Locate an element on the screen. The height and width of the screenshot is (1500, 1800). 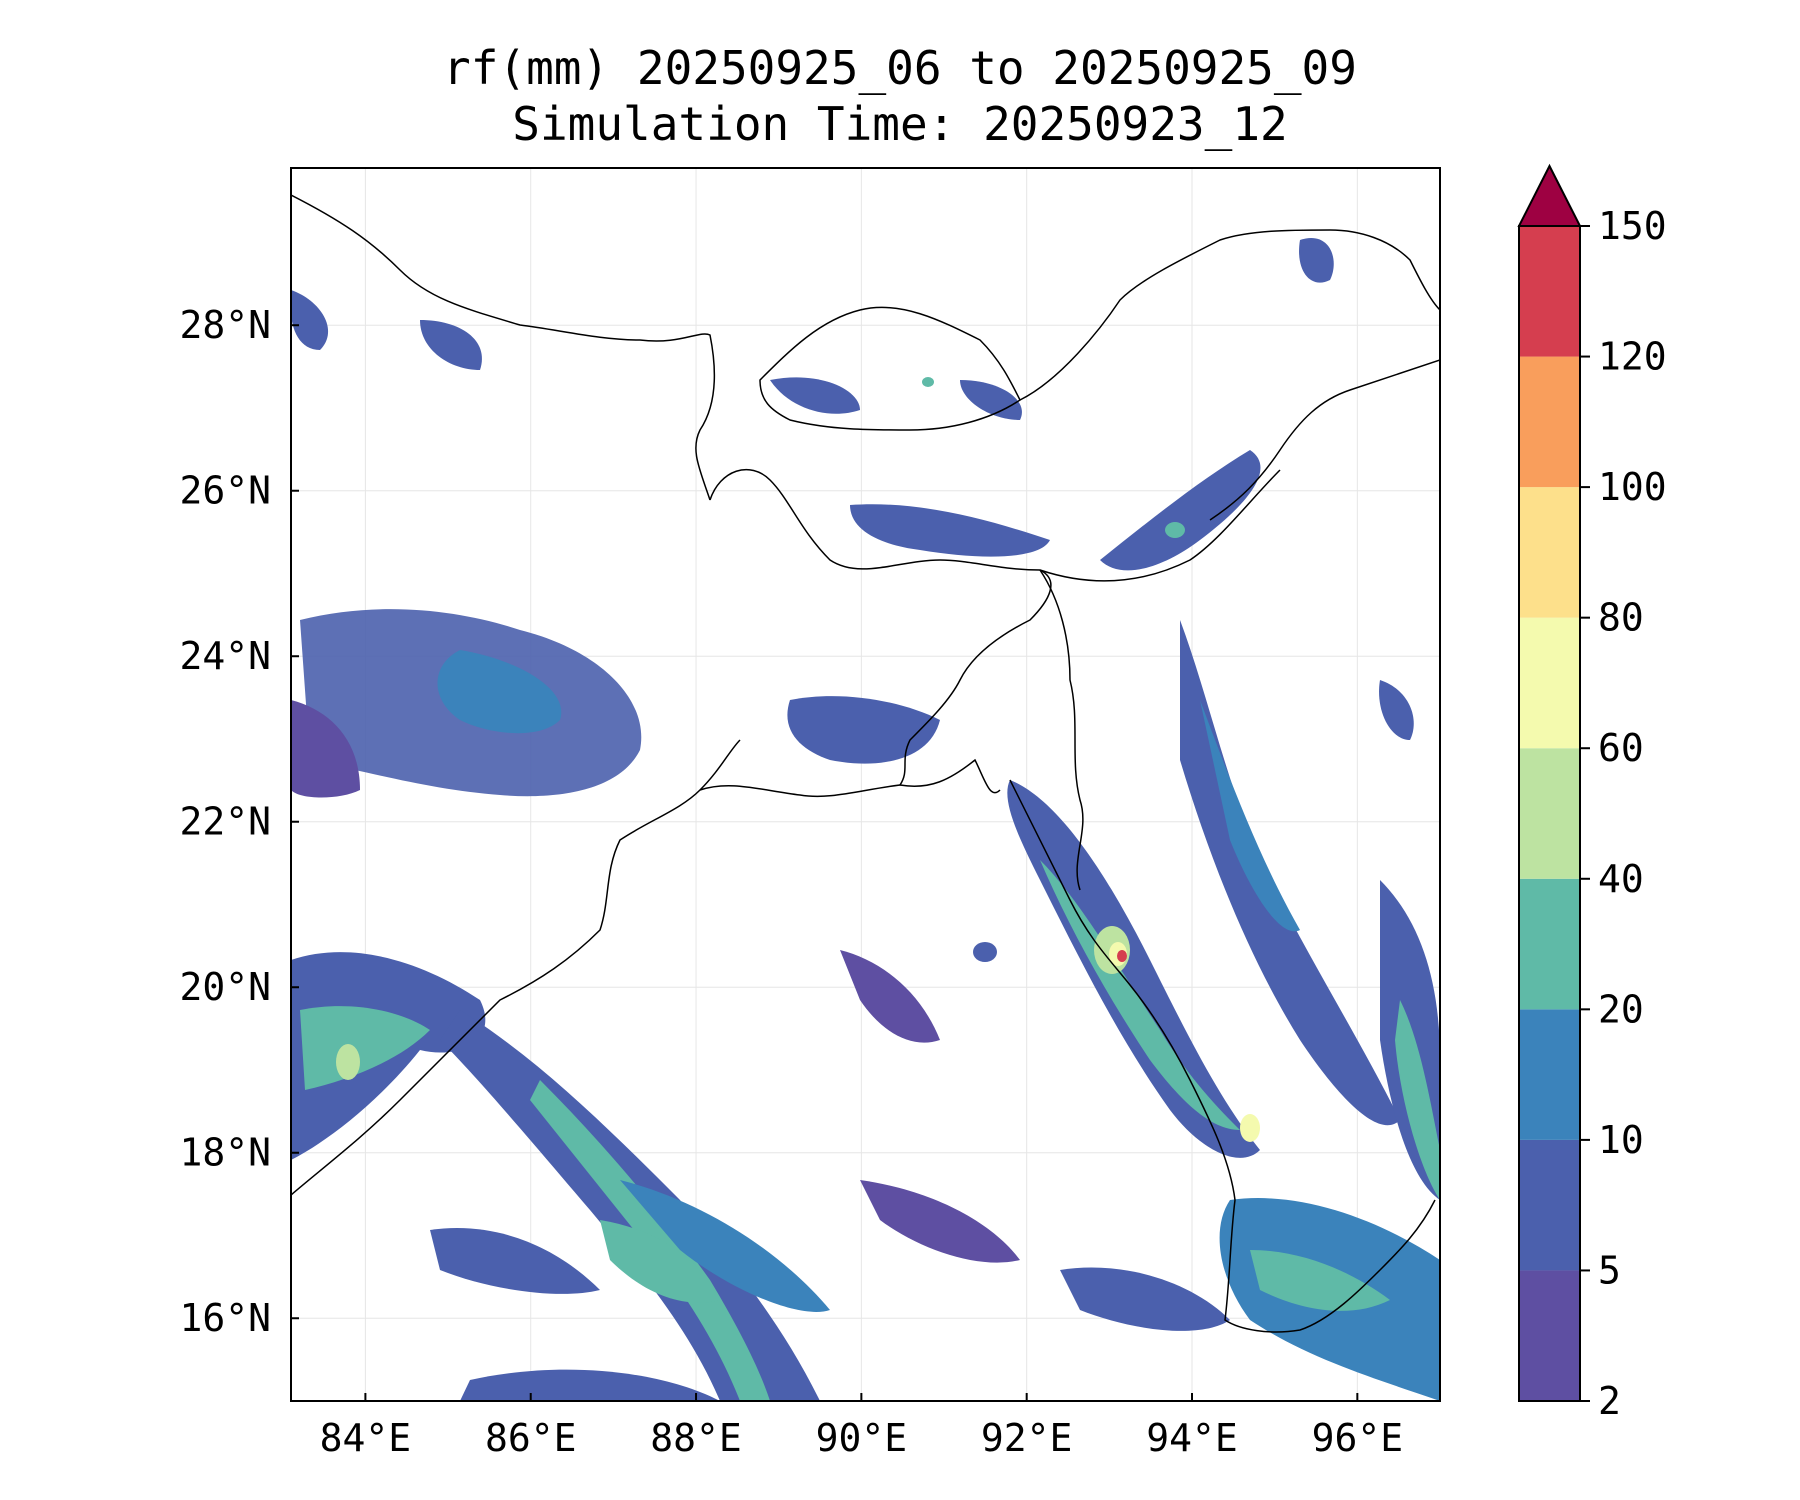
rain-patch-east-border is located at coordinates (1396, 710).